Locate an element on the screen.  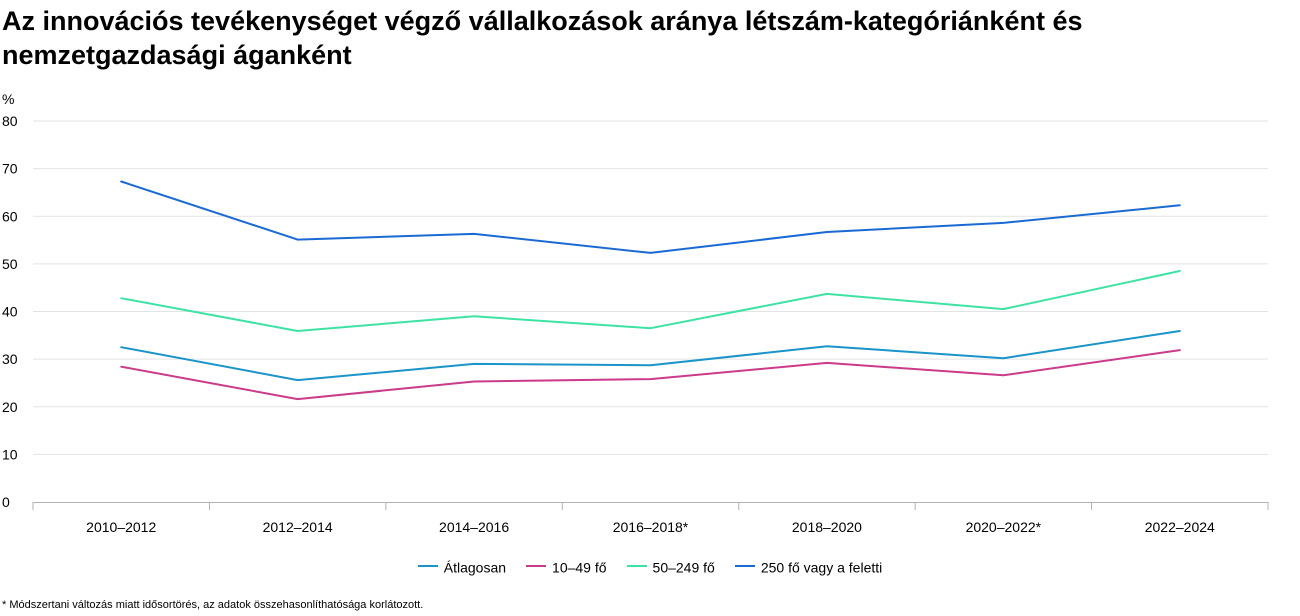
legend-item: 50–249 fő is located at coordinates (670, 566).